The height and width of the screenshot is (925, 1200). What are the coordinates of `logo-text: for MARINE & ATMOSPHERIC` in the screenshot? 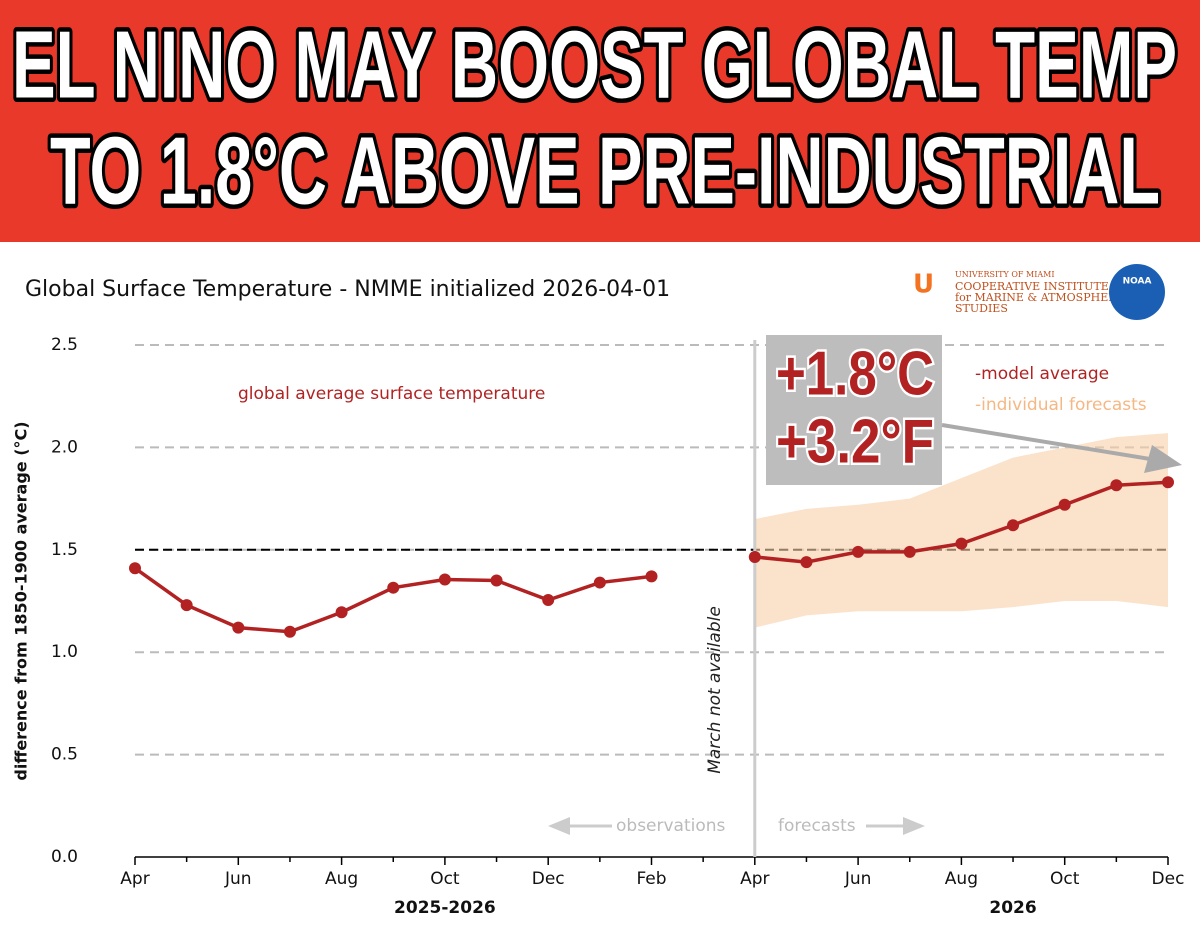 It's located at (1042, 297).